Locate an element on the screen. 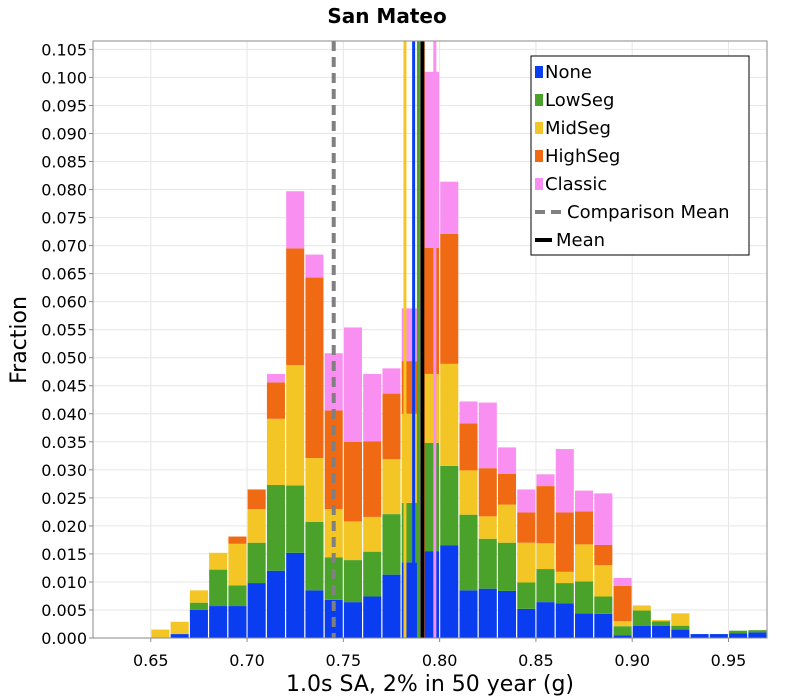 The width and height of the screenshot is (800, 700). legend-box is located at coordinates (640, 155).